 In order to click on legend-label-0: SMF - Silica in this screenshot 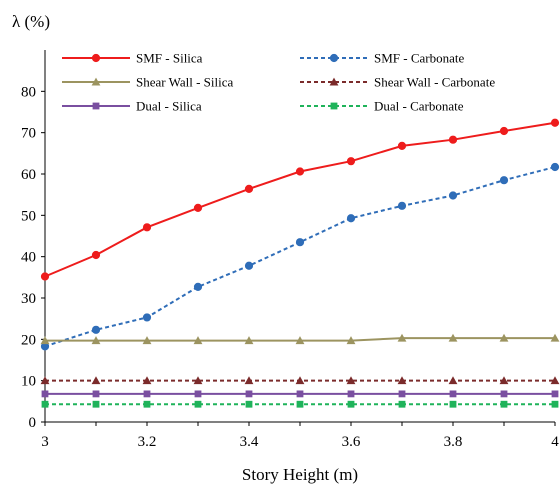, I will do `click(169, 58)`.